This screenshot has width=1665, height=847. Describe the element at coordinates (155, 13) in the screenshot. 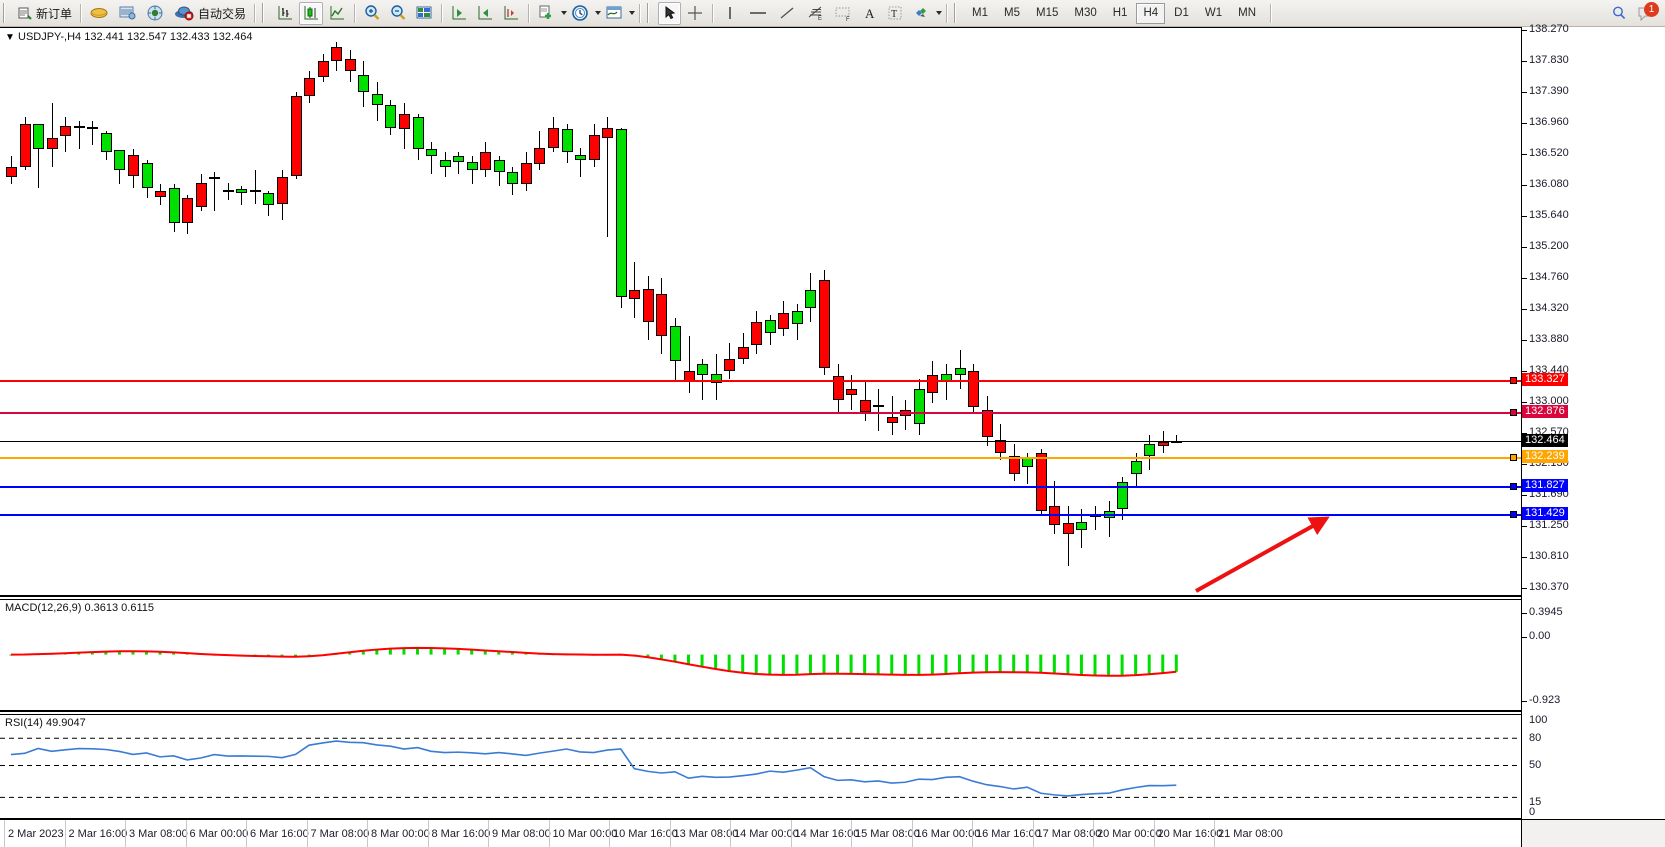

I see `navigator-icon` at that location.